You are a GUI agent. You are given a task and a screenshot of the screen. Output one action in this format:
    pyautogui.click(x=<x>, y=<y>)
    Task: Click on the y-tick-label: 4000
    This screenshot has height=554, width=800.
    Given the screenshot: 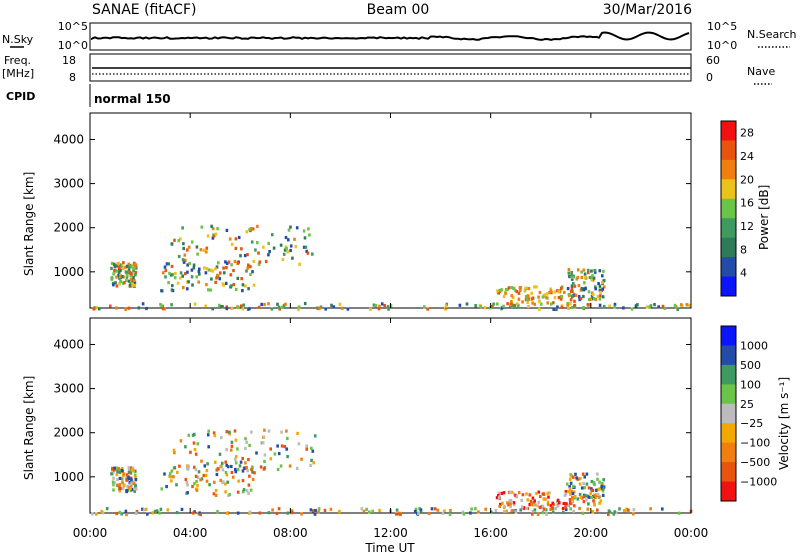 What is the action you would take?
    pyautogui.click(x=68, y=139)
    